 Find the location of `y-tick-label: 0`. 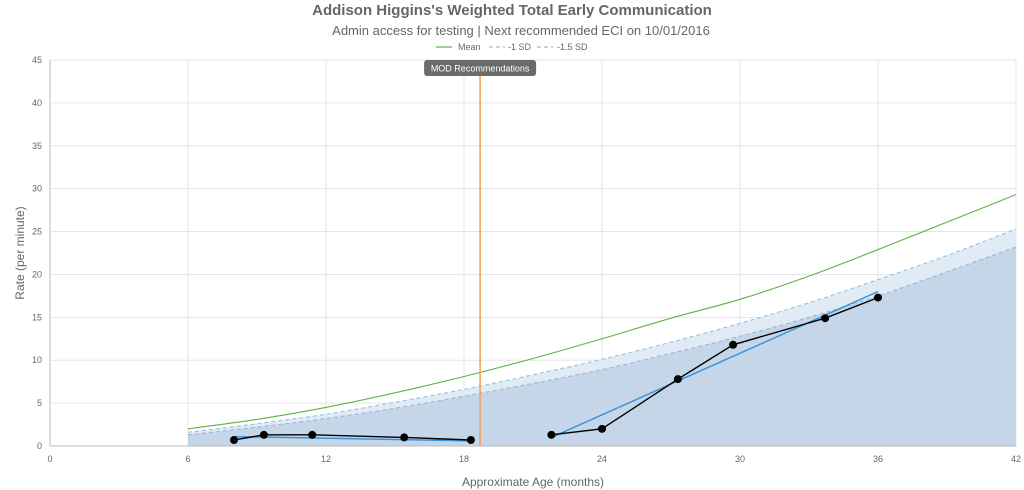

y-tick-label: 0 is located at coordinates (39, 446).